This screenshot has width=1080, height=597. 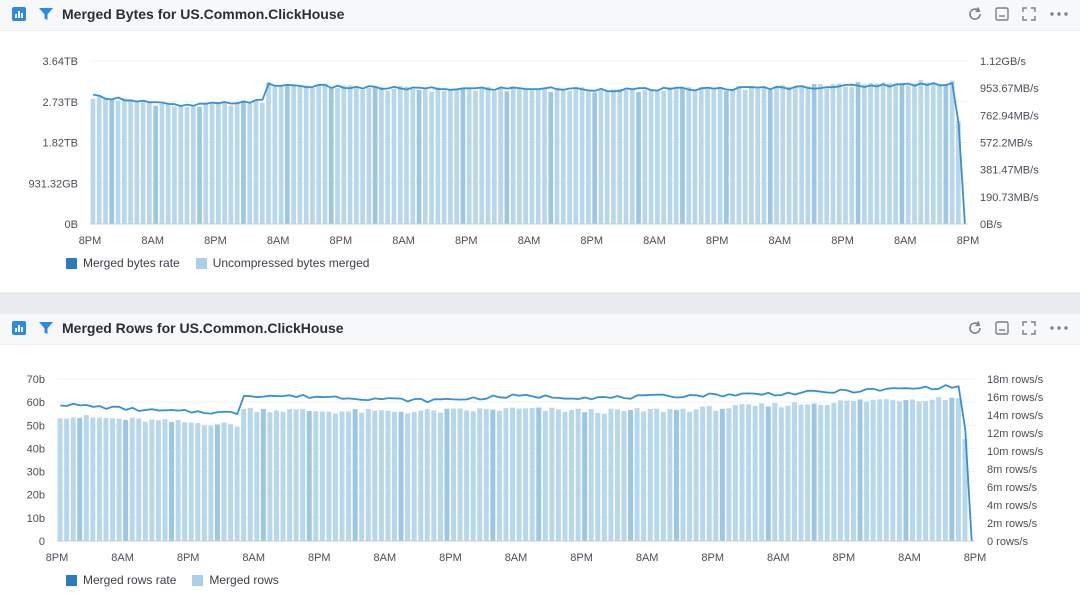 I want to click on legend-item-merged-rows-rate: Merged rows rate, so click(x=121, y=580).